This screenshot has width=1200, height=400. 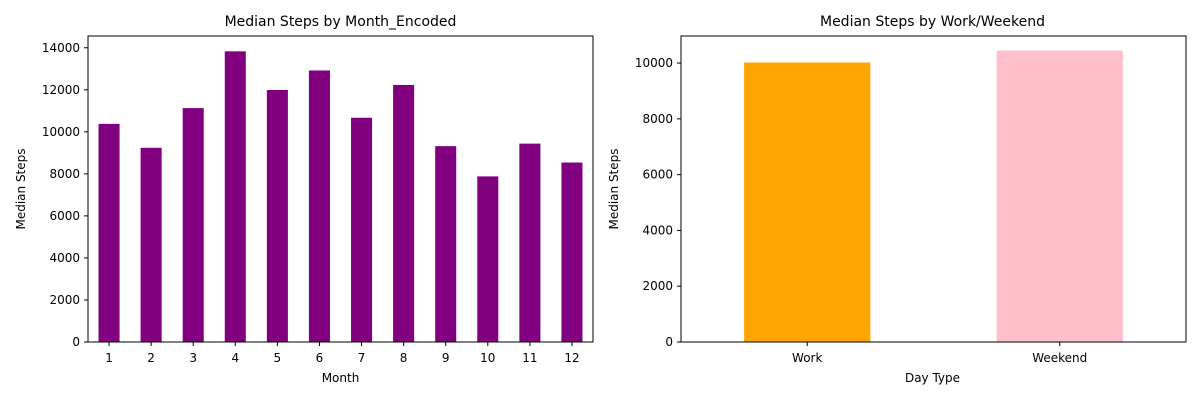 I want to click on chart-title: Median Steps by Month_Encoded, so click(x=341, y=22).